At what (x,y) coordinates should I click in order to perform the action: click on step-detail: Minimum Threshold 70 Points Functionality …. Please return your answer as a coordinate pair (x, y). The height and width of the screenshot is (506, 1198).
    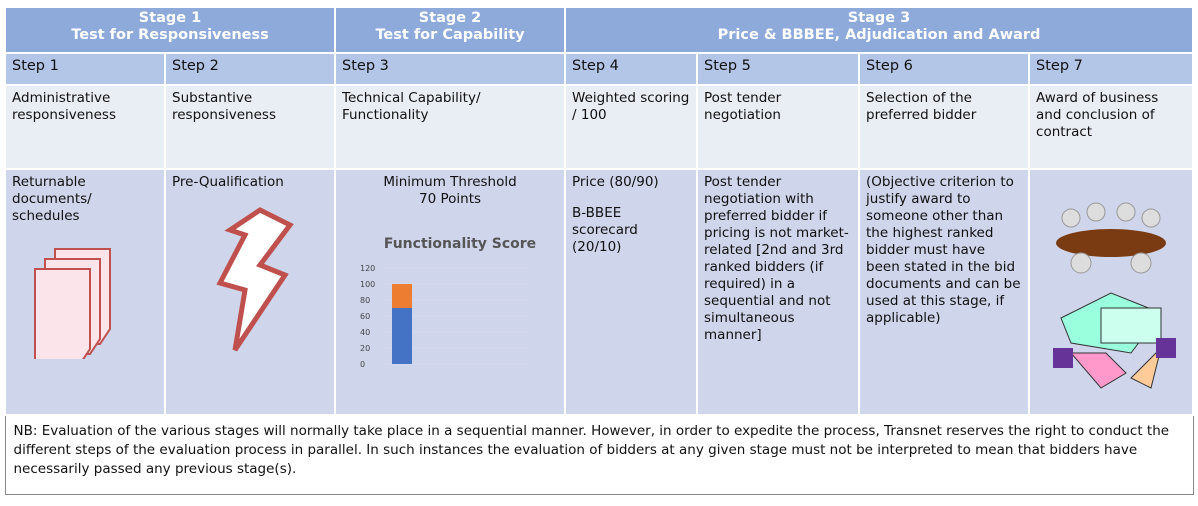
    Looking at the image, I should click on (450, 292).